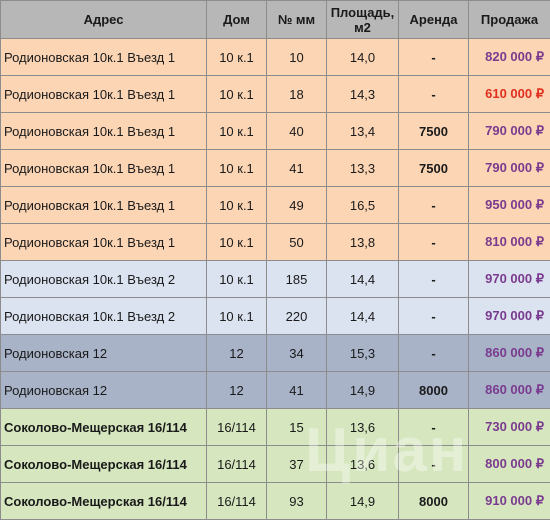 This screenshot has height=527, width=550. What do you see at coordinates (509, 205) in the screenshot?
I see `cell-sale: 950 000 ₽` at bounding box center [509, 205].